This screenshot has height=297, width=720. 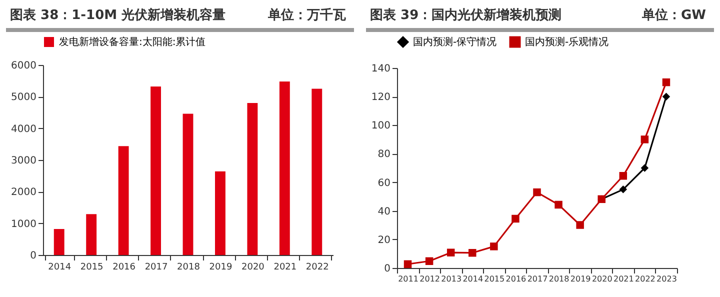 What do you see at coordinates (23, 98) in the screenshot?
I see `y-tick-label: 5000` at bounding box center [23, 98].